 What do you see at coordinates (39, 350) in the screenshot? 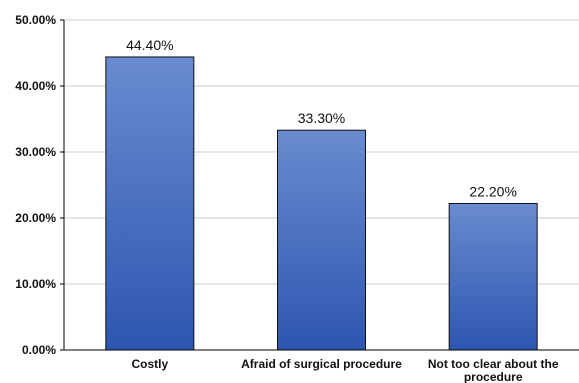
I see `y-tick-label: 0.00%` at bounding box center [39, 350].